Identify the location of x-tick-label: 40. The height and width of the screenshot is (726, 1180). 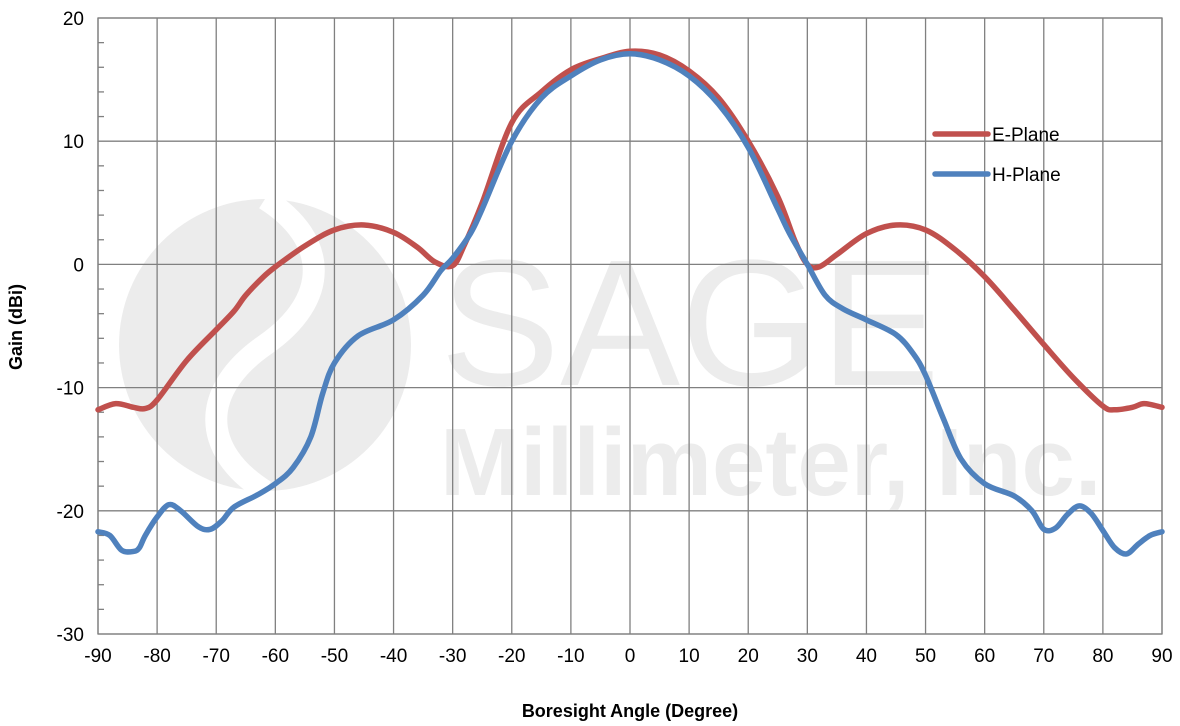
(866, 656).